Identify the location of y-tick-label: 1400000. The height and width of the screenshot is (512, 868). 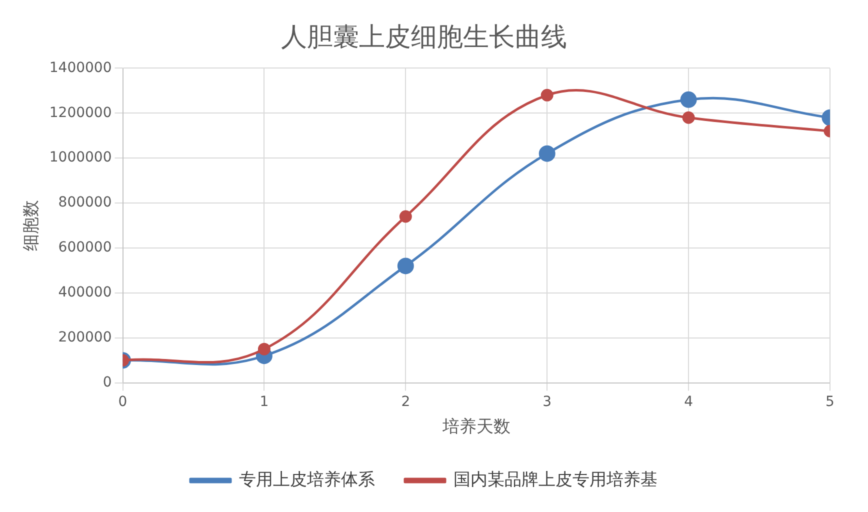
(80, 68).